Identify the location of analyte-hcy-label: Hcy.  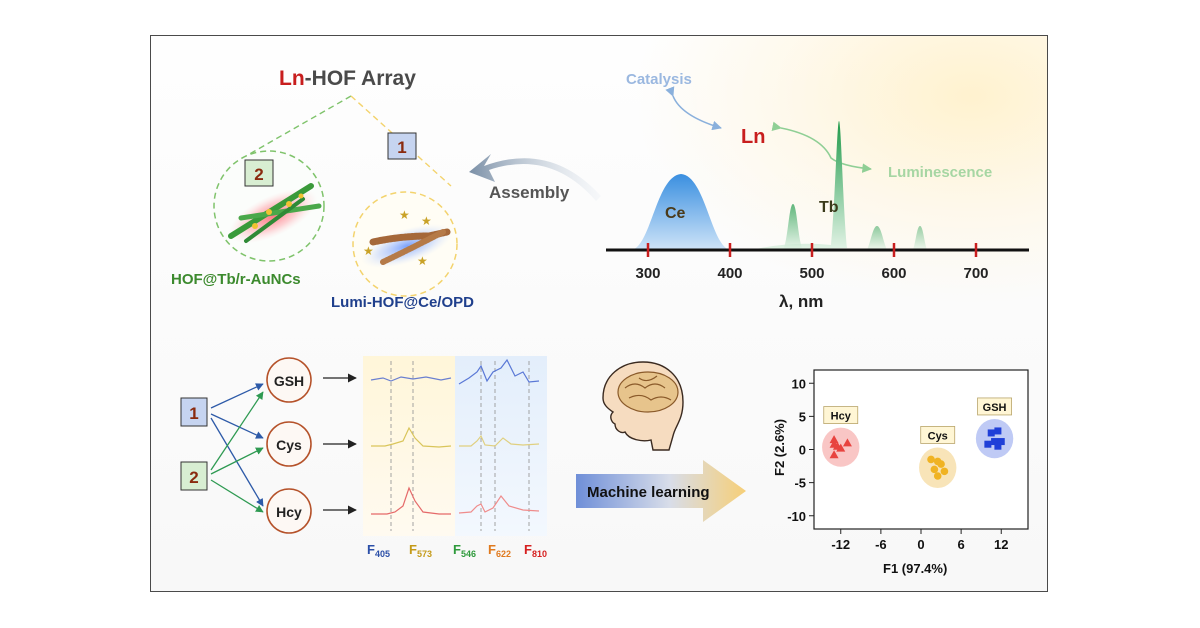
(289, 512).